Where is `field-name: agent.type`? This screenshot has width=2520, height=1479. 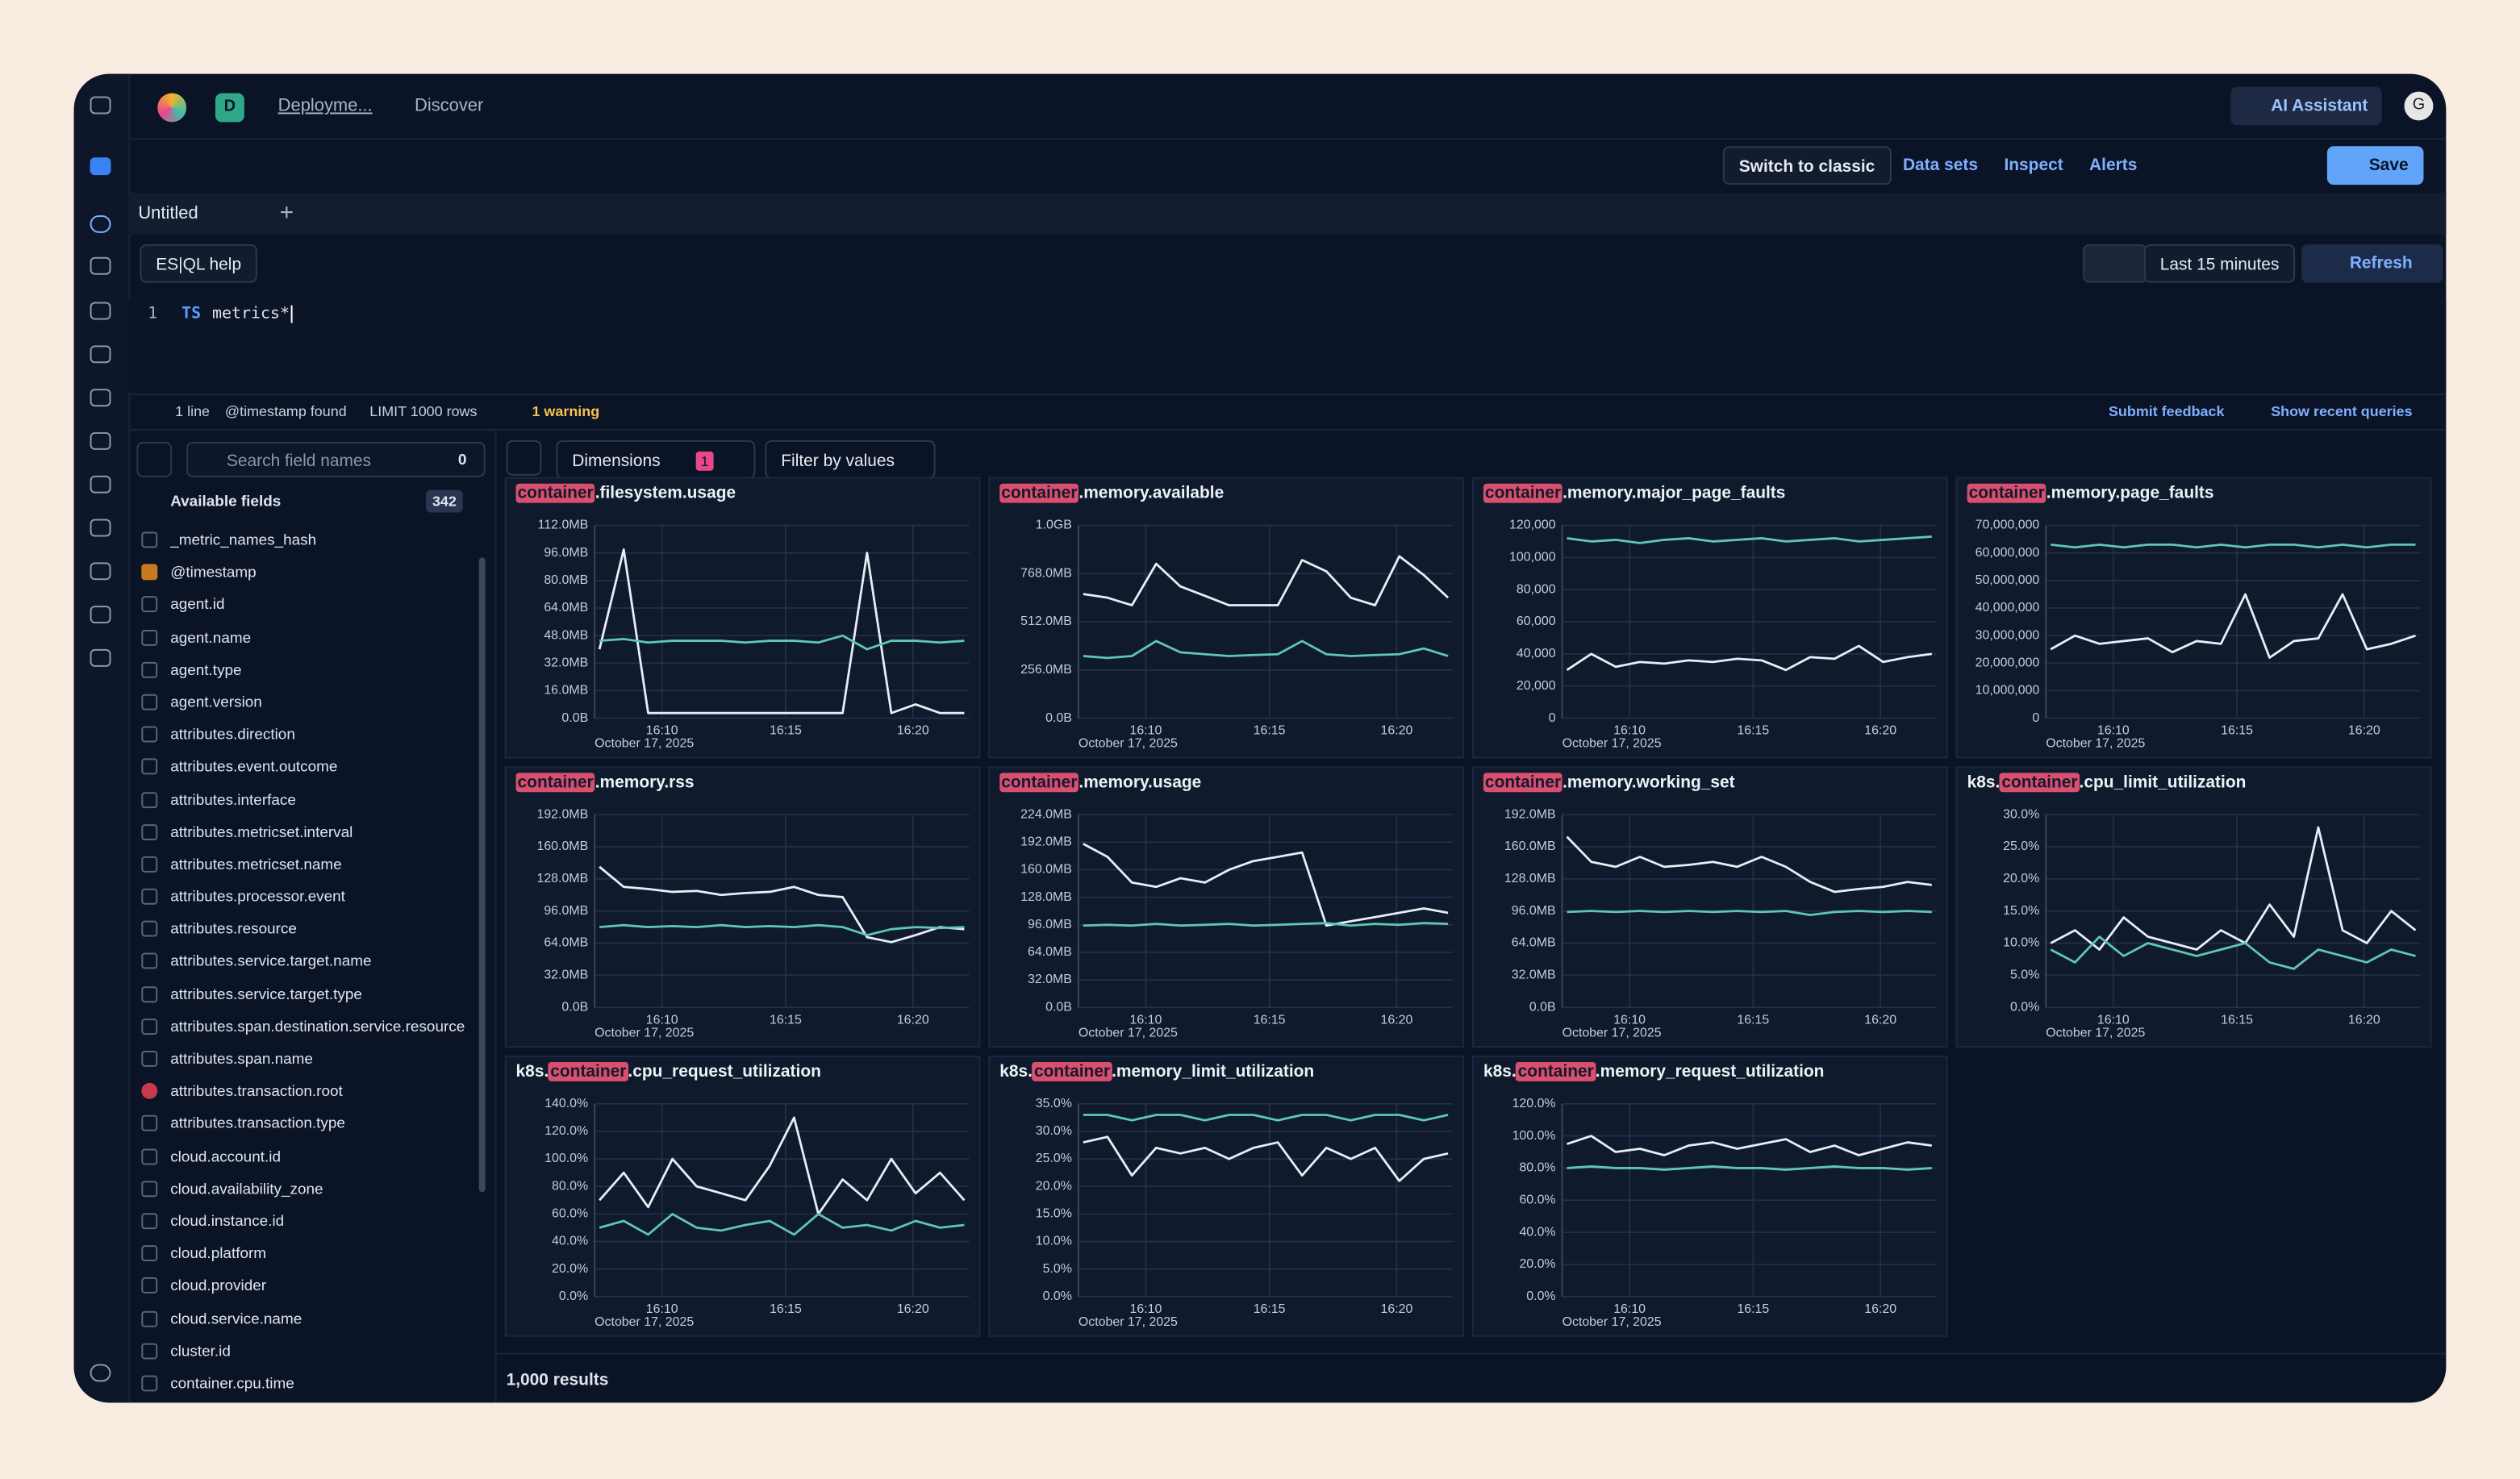
field-name: agent.type is located at coordinates (206, 671).